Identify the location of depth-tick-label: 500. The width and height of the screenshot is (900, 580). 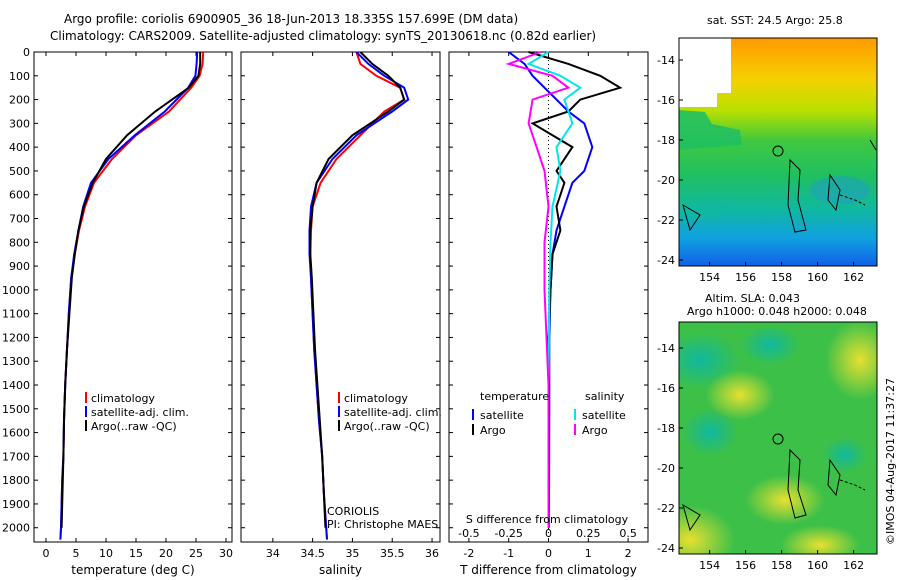
(19, 171).